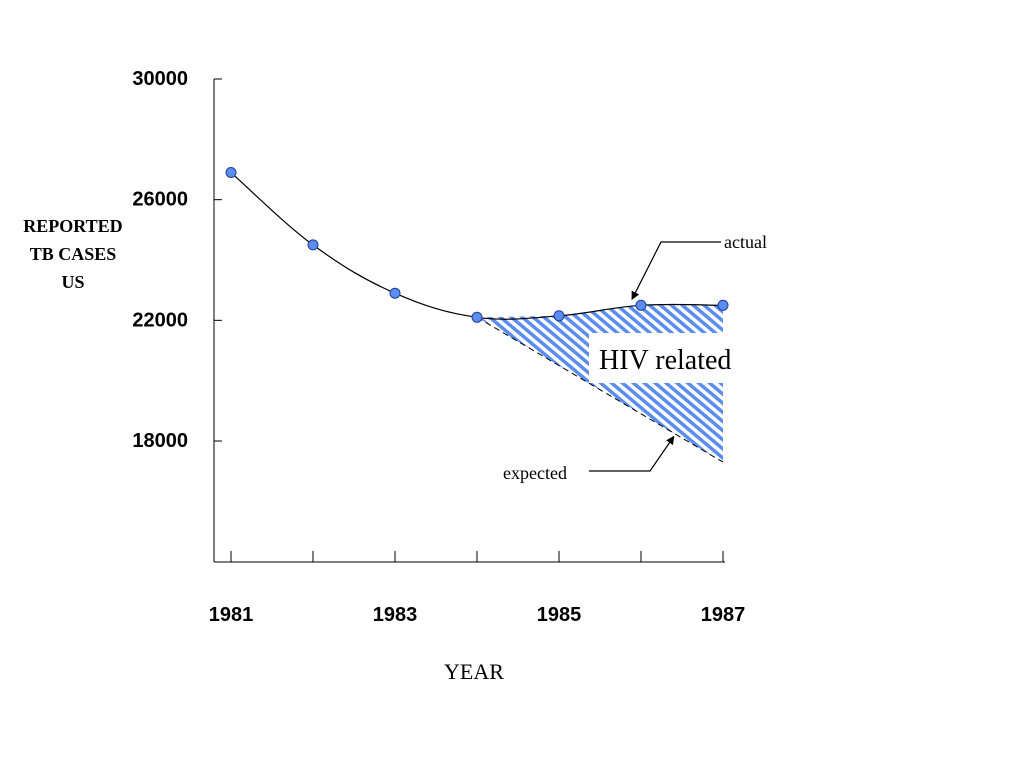  I want to click on y-tick-label: 30000, so click(160, 79).